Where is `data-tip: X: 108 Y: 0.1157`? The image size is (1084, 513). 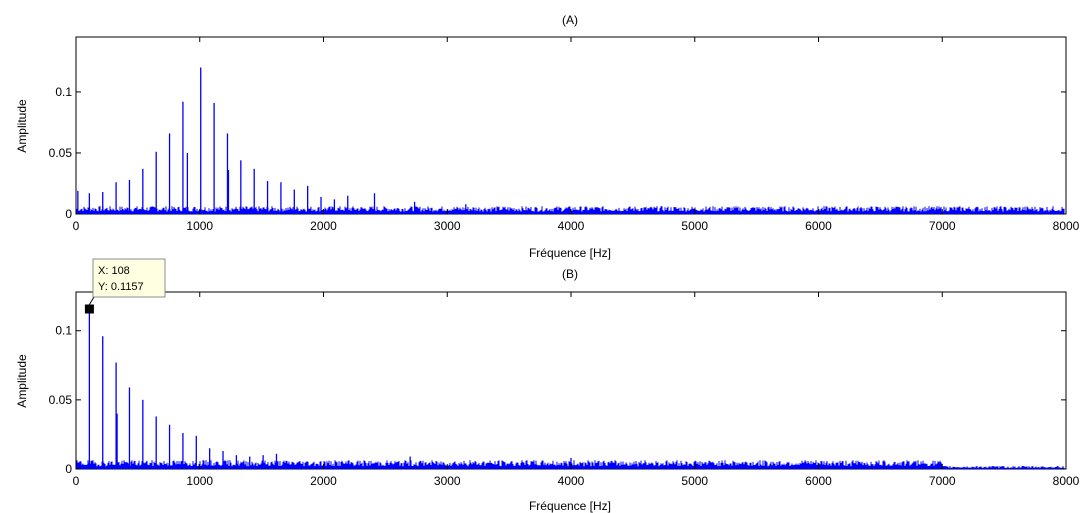 data-tip: X: 108 Y: 0.1157 is located at coordinates (125, 286).